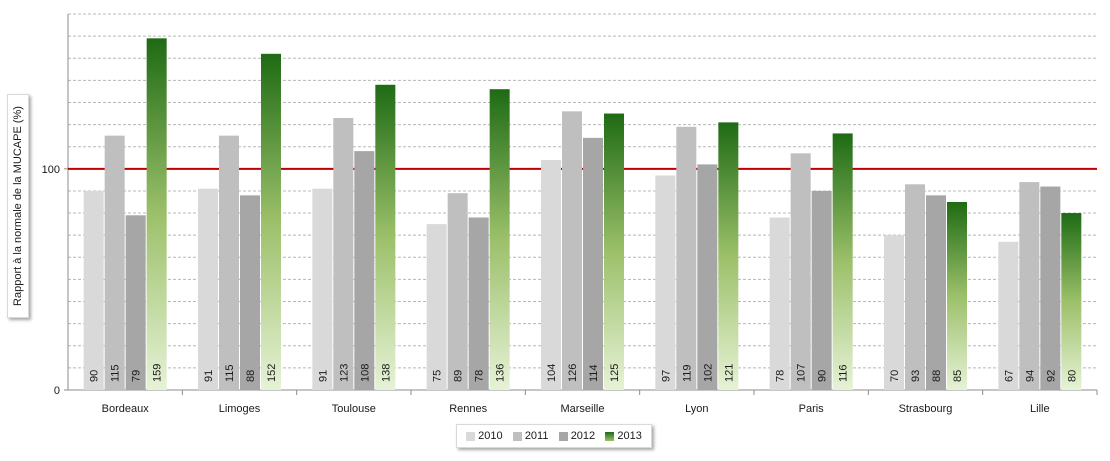 This screenshot has width=1110, height=461. Describe the element at coordinates (554, 436) in the screenshot. I see `legend: 2010 2011 2012 2013` at that location.